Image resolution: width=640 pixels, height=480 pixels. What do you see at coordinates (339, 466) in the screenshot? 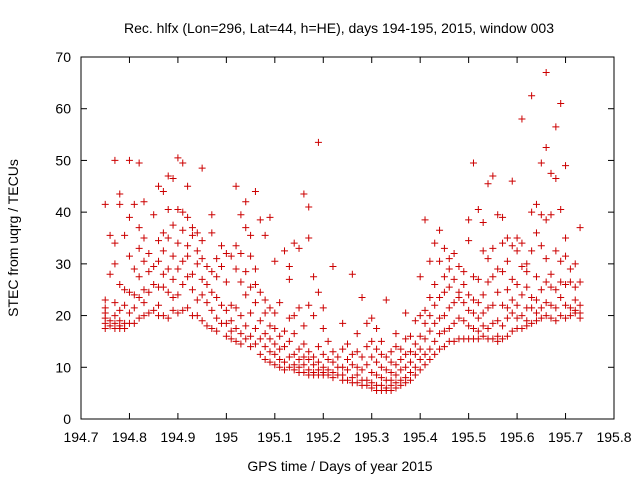
I see `x-axis-label: GPS time / Days of year 2015` at bounding box center [339, 466].